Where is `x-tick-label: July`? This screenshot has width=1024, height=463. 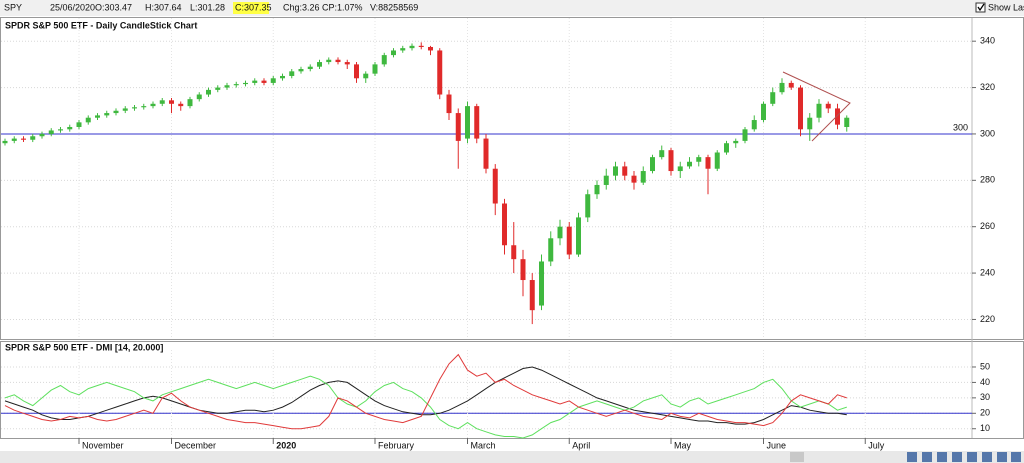 x-tick-label: July is located at coordinates (876, 445).